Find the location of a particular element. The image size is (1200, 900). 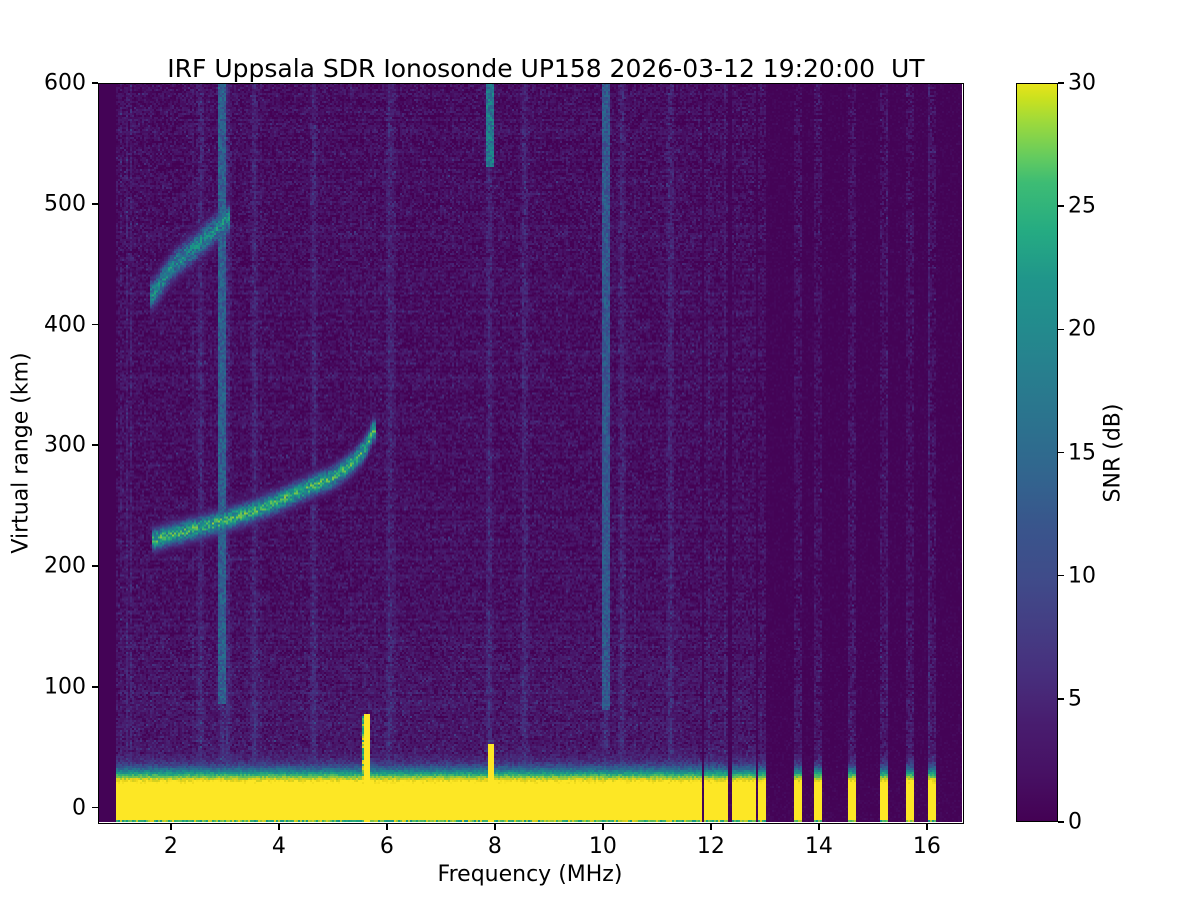

colorbar-label: SNR (dB) is located at coordinates (1113, 452).